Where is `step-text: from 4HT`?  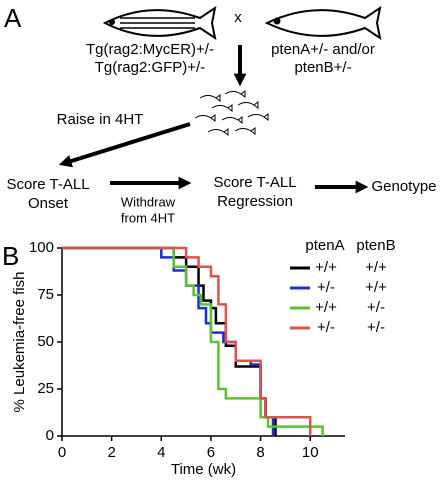
step-text: from 4HT is located at coordinates (148, 217).